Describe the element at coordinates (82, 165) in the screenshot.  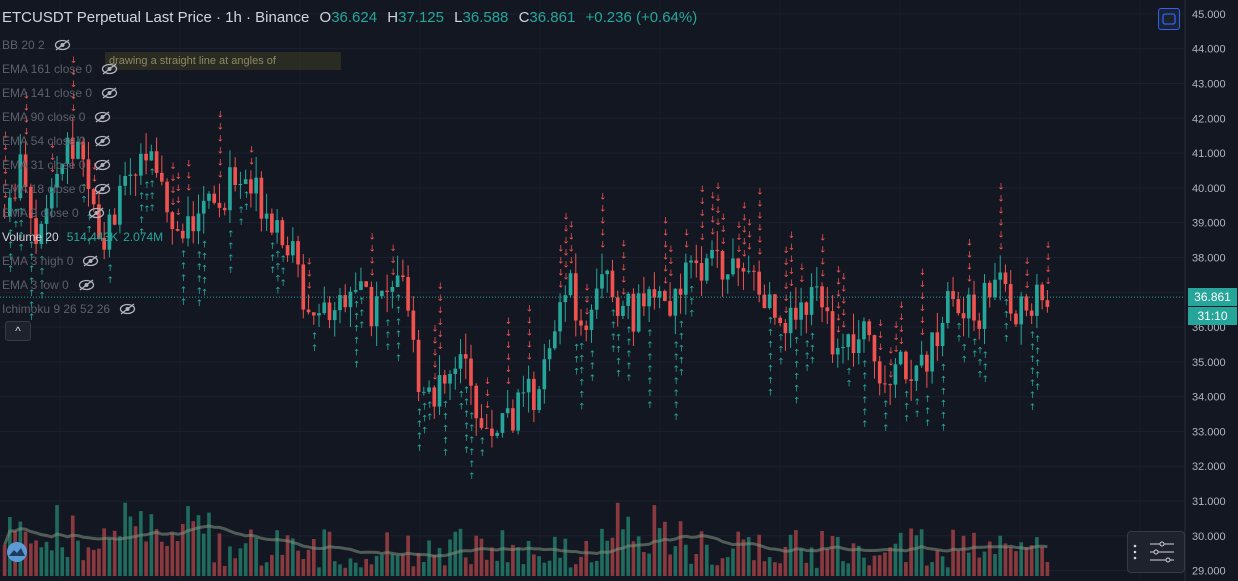
I see `indicator-ema31: EMA 31 close 0` at that location.